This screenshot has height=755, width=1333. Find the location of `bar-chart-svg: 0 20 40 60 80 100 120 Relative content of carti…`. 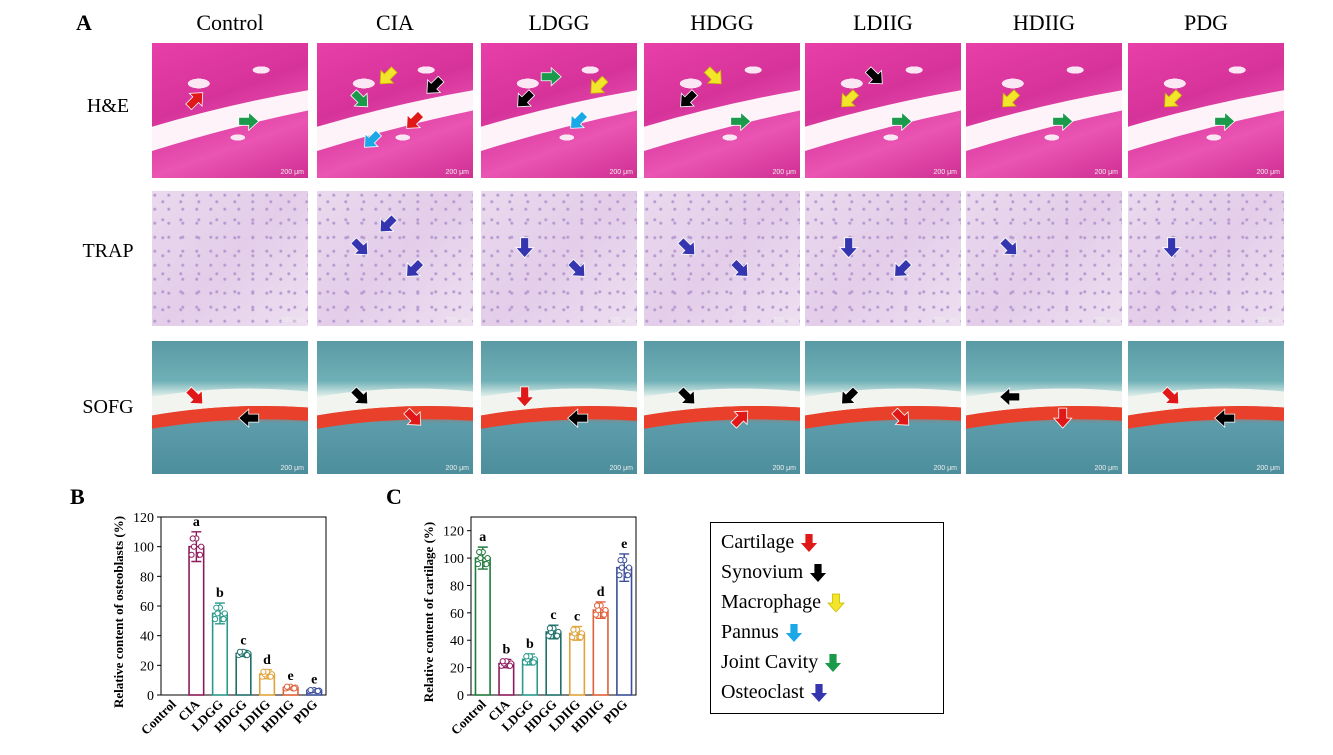

bar-chart-svg: 0 20 40 60 80 100 120 Relative content of carti… is located at coordinates (529, 627).